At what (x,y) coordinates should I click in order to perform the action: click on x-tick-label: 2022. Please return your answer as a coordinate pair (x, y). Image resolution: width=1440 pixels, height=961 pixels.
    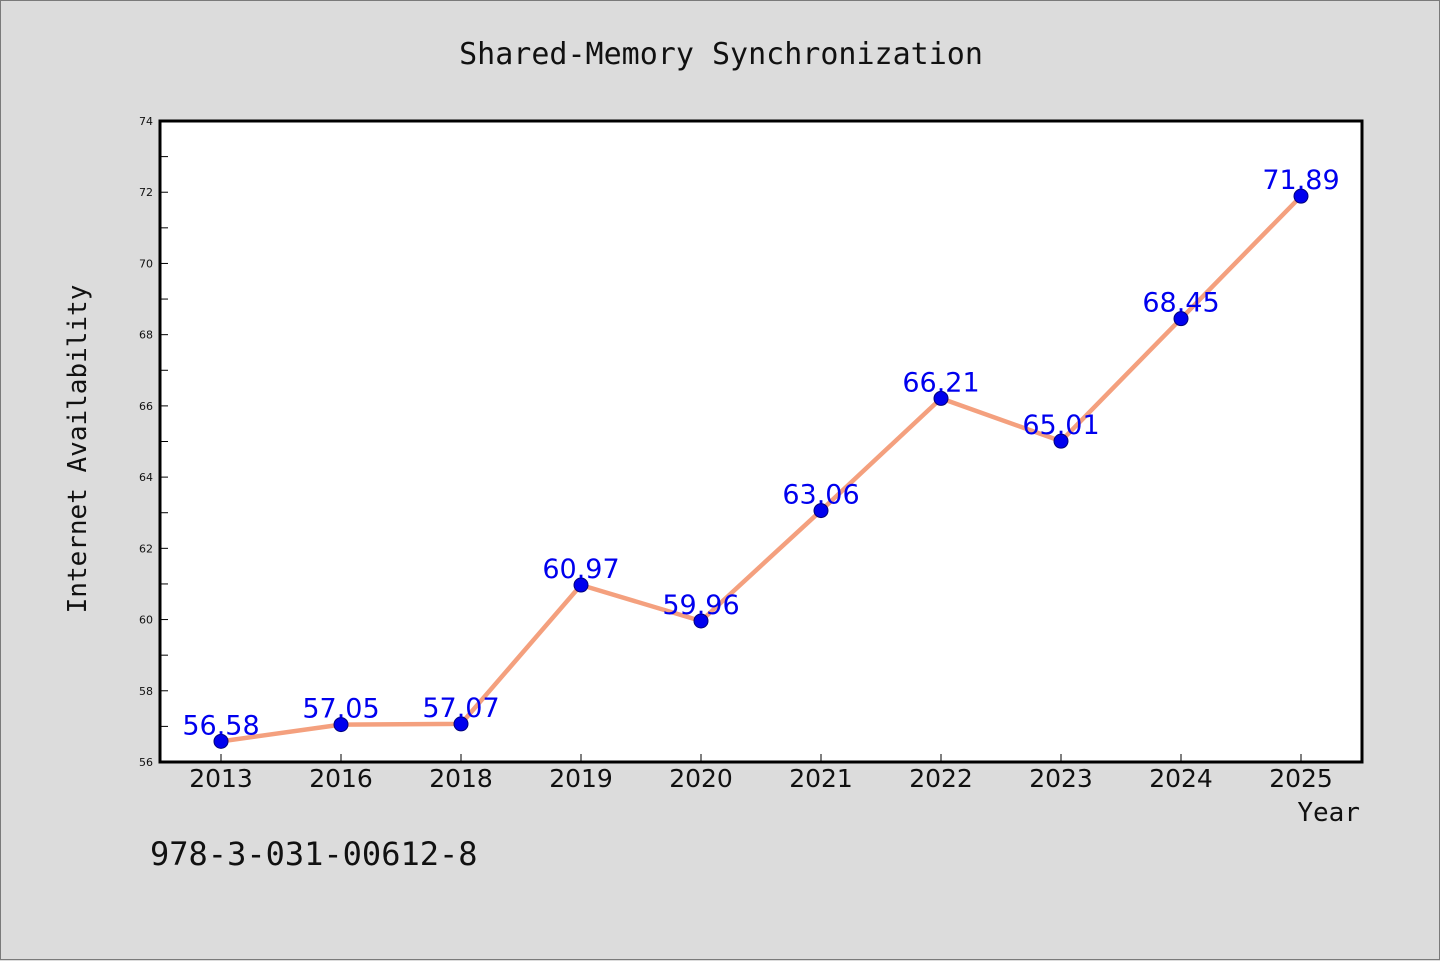
    Looking at the image, I should click on (941, 778).